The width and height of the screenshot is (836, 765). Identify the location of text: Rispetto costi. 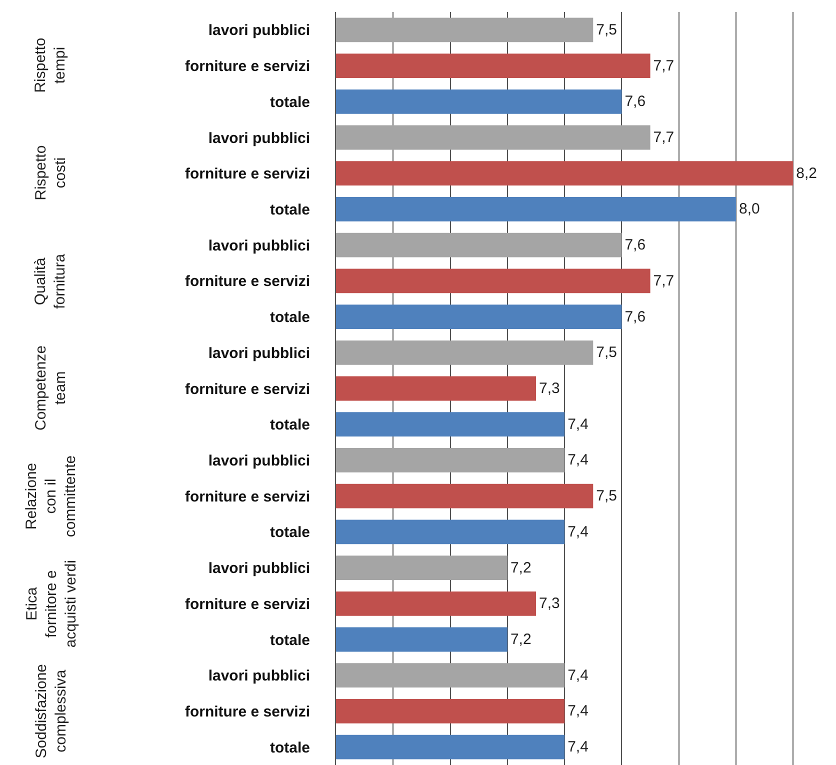
(51, 172).